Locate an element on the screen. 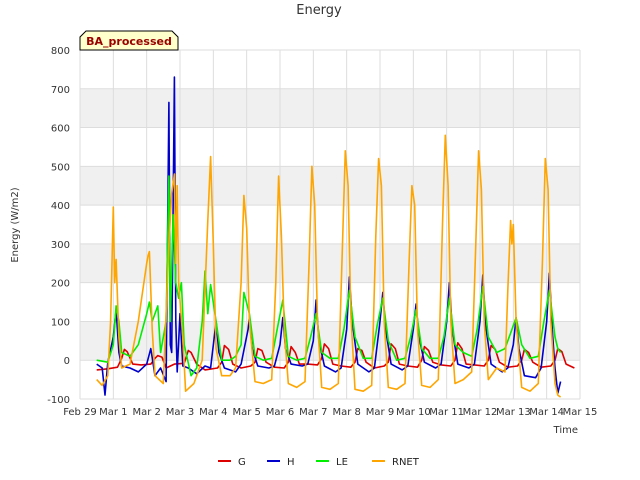 This screenshot has width=640, height=480. y-tick-label: 500 is located at coordinates (60, 167).